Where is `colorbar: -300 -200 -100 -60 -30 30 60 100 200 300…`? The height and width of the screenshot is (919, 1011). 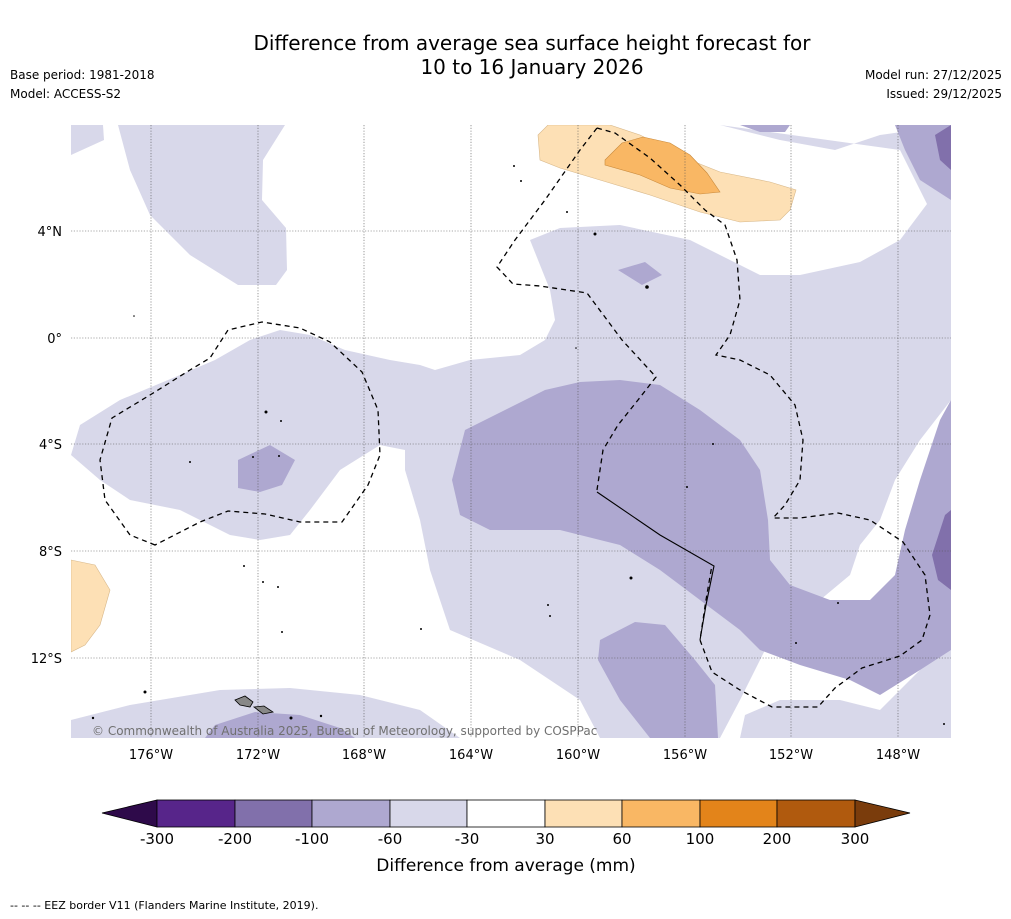 colorbar: -300 -200 -100 -60 -30 30 60 100 200 300… is located at coordinates (506, 837).